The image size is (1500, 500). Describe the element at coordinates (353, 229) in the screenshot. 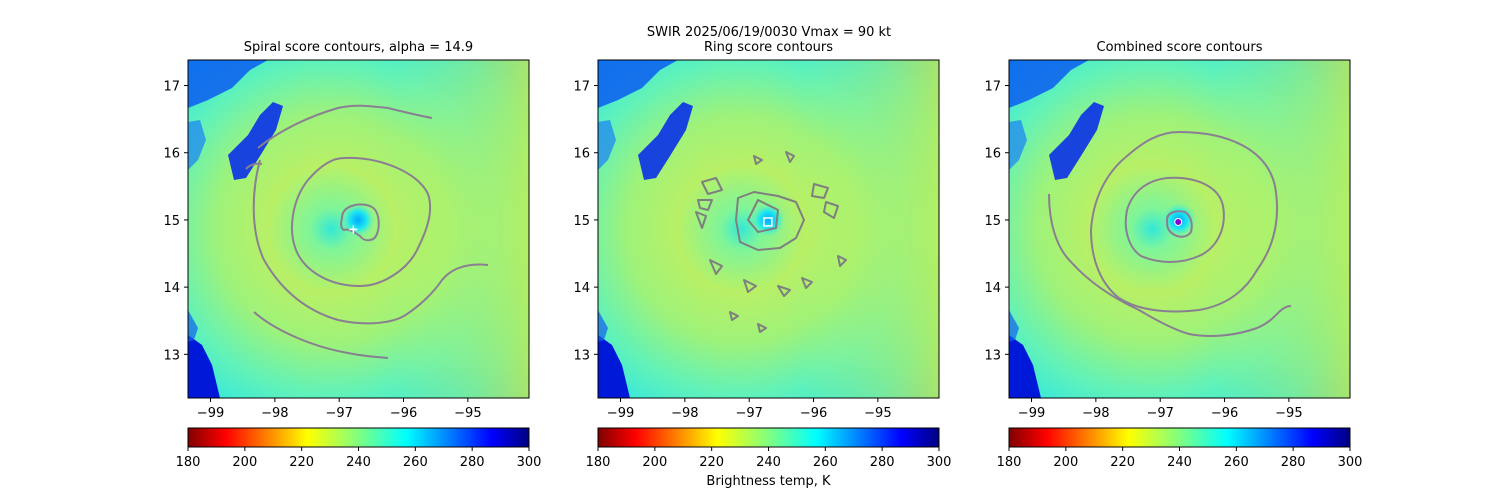

I see `spiral-center-marker` at that location.